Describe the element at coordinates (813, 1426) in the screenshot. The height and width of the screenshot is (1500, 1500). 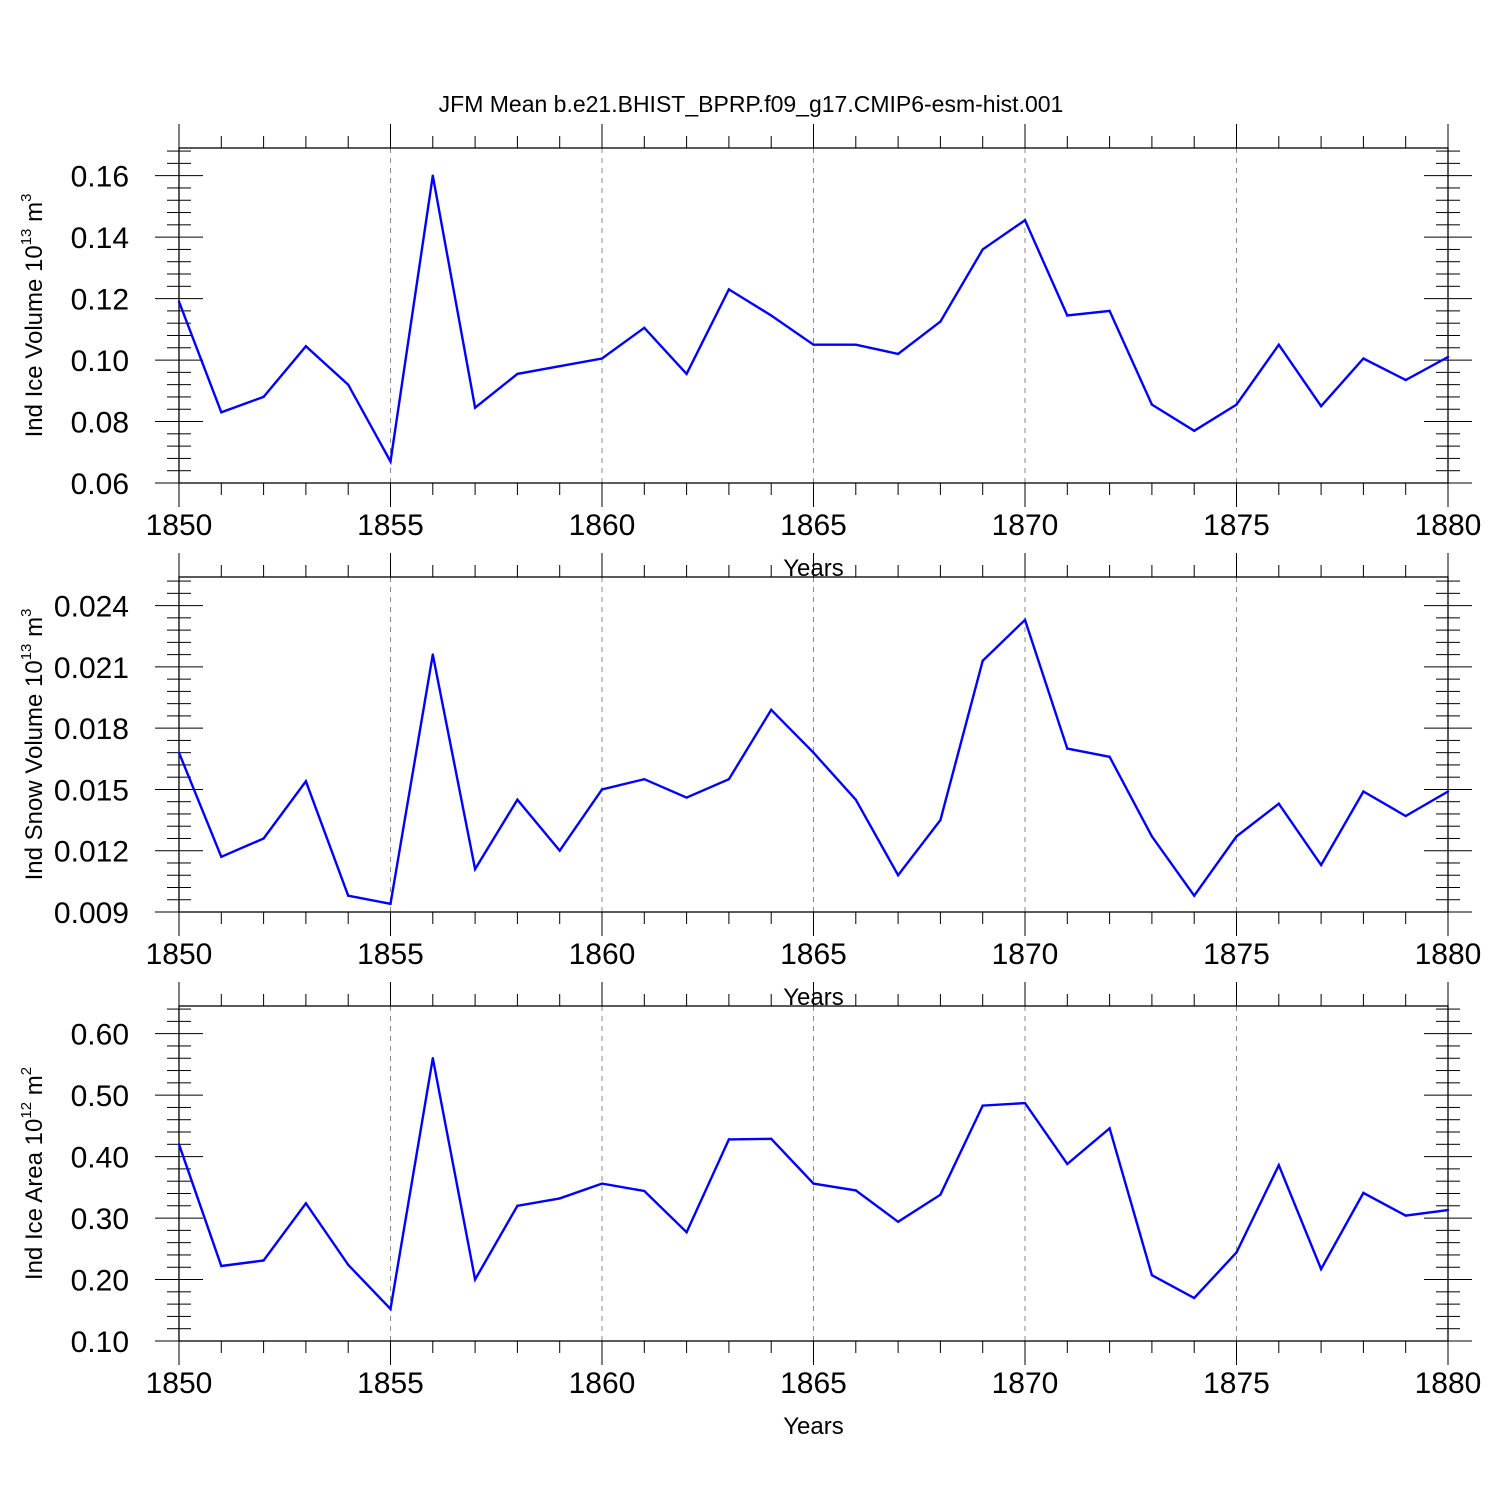
I see `x-axis-label: Years` at that location.